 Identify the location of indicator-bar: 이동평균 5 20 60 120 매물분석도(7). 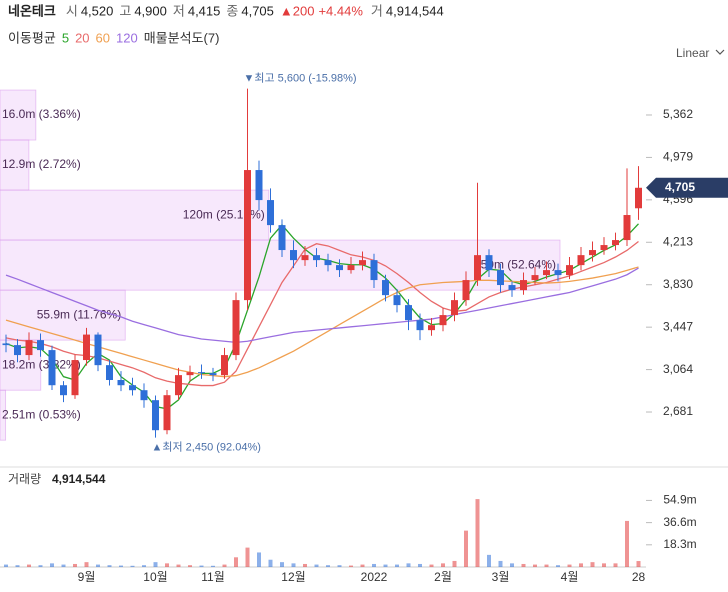
(113, 37).